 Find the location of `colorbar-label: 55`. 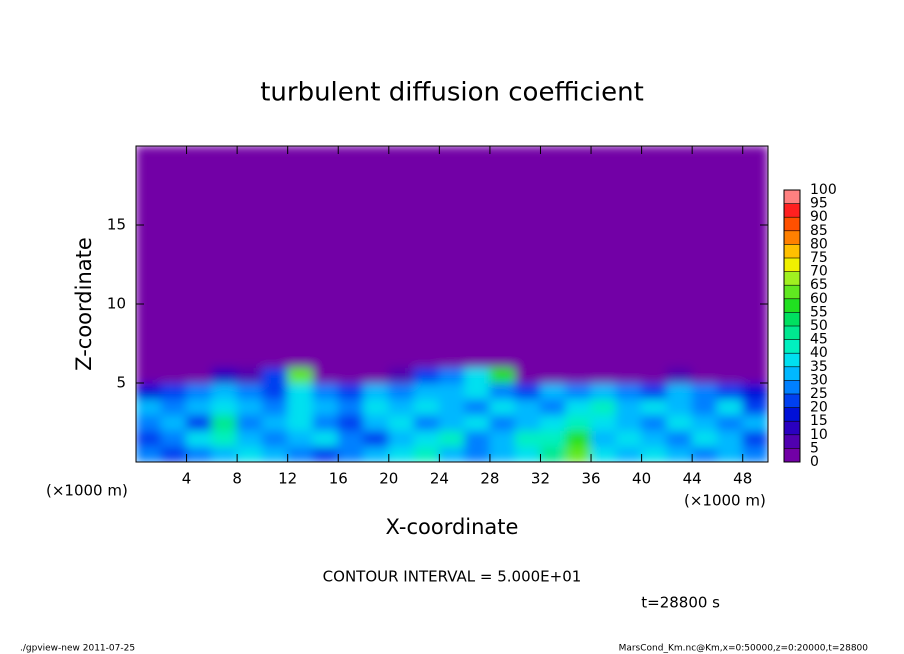

colorbar-label: 55 is located at coordinates (819, 312).